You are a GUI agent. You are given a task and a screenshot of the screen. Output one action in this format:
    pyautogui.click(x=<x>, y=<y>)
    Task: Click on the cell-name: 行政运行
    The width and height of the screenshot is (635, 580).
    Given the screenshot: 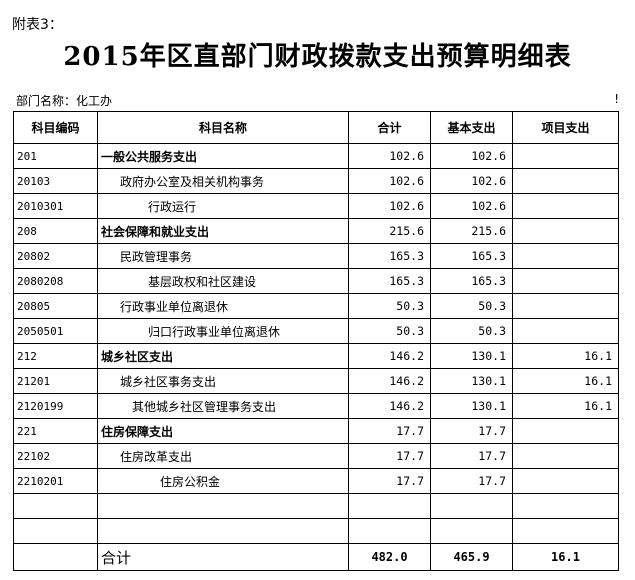 What is the action you would take?
    pyautogui.click(x=223, y=206)
    